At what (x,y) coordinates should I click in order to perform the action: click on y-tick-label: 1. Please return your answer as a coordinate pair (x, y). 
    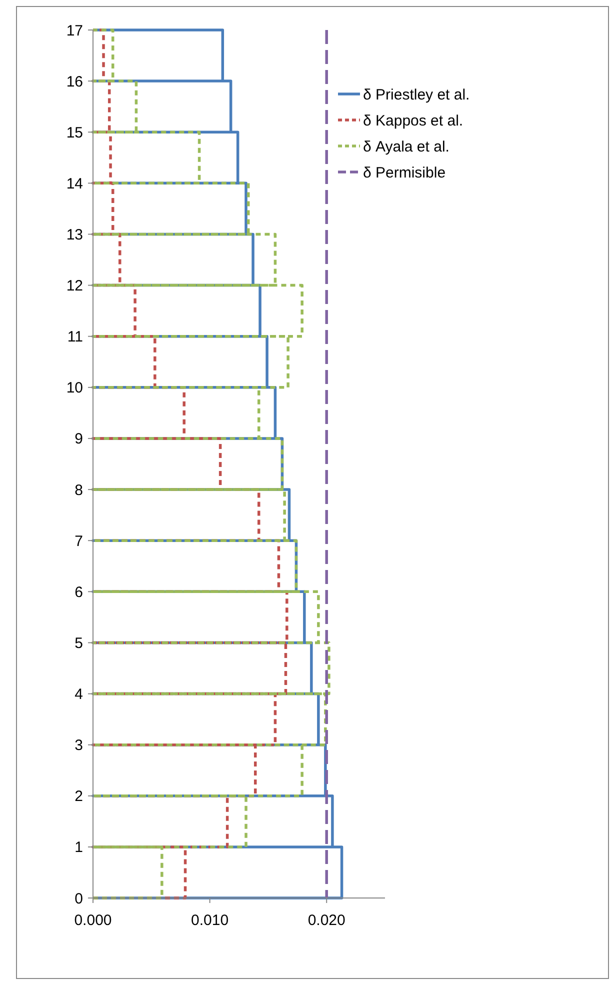
    Looking at the image, I should click on (78, 847).